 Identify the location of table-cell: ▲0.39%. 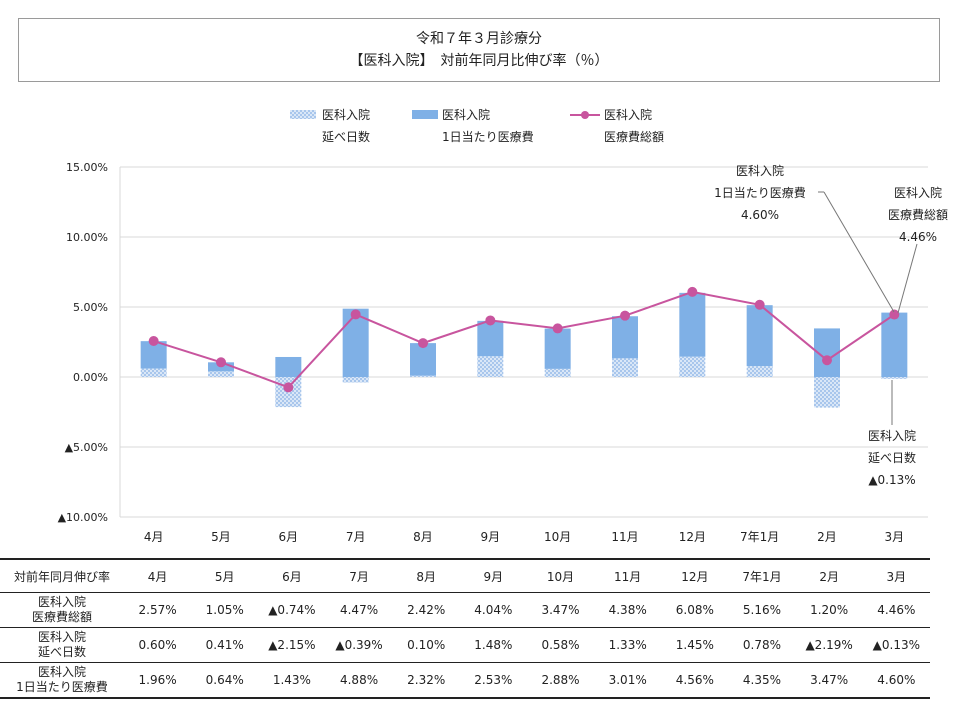
(359, 645).